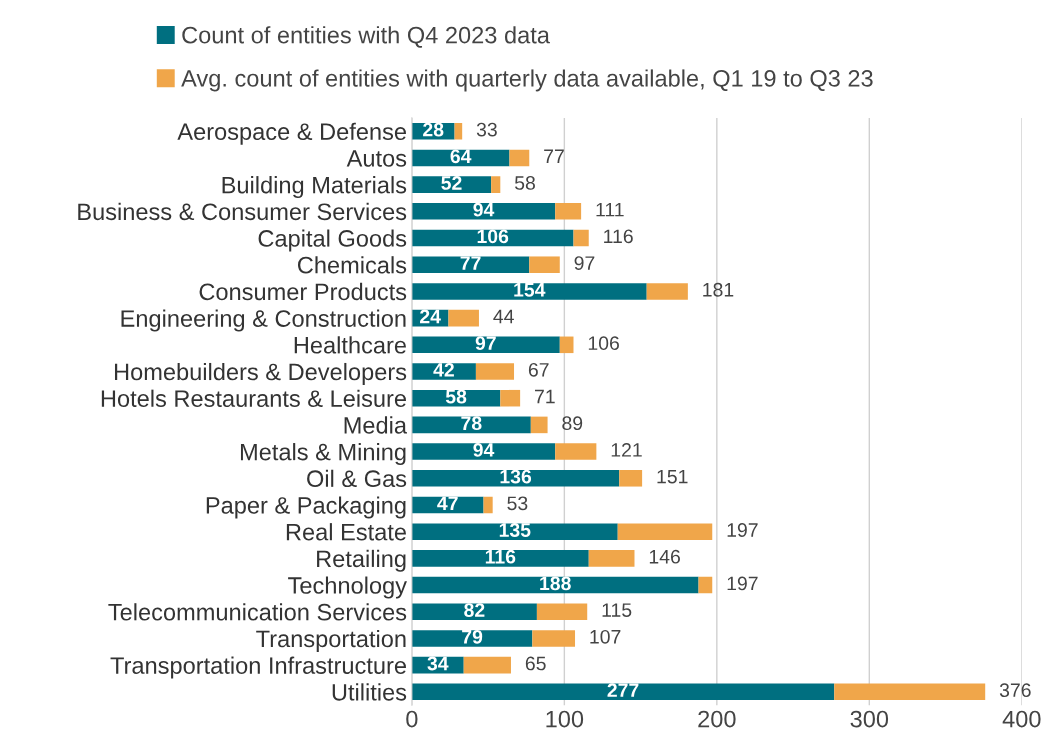 This screenshot has width=1048, height=751. I want to click on legend-label: Count of entities with Q4 2023 data, so click(366, 37).